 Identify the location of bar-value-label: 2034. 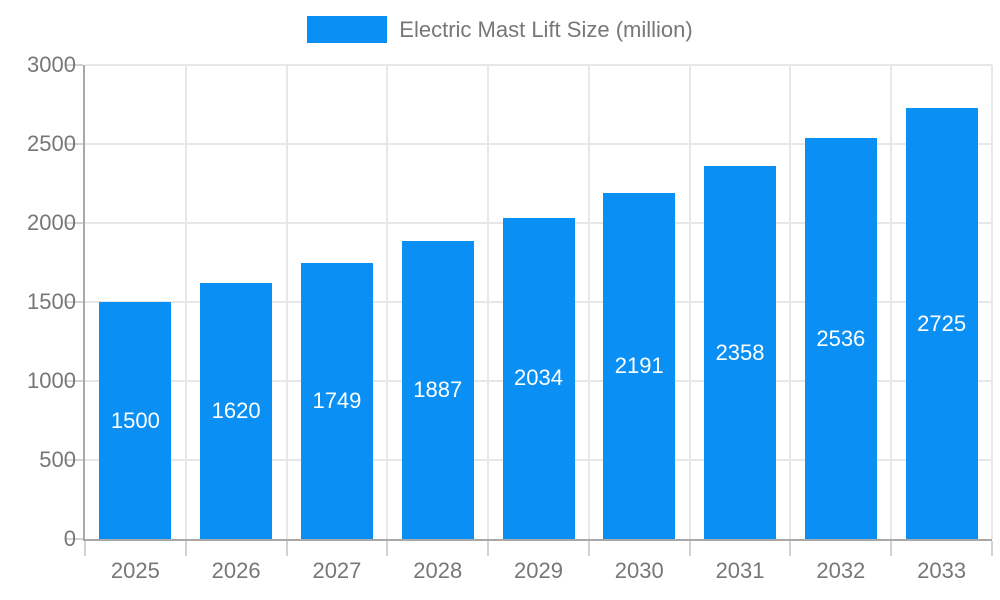
(538, 378).